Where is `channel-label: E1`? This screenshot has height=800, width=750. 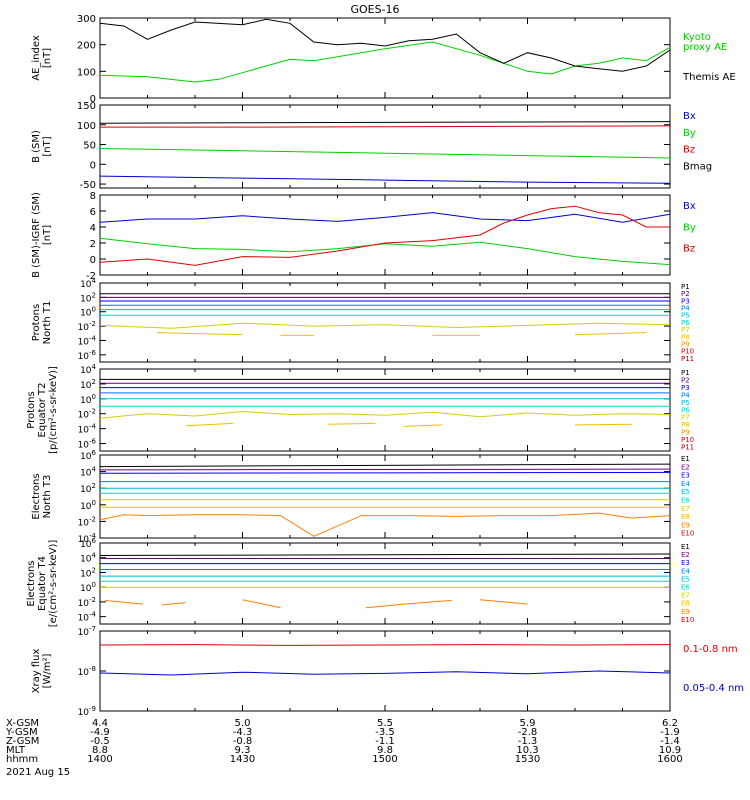 channel-label: E1 is located at coordinates (685, 459).